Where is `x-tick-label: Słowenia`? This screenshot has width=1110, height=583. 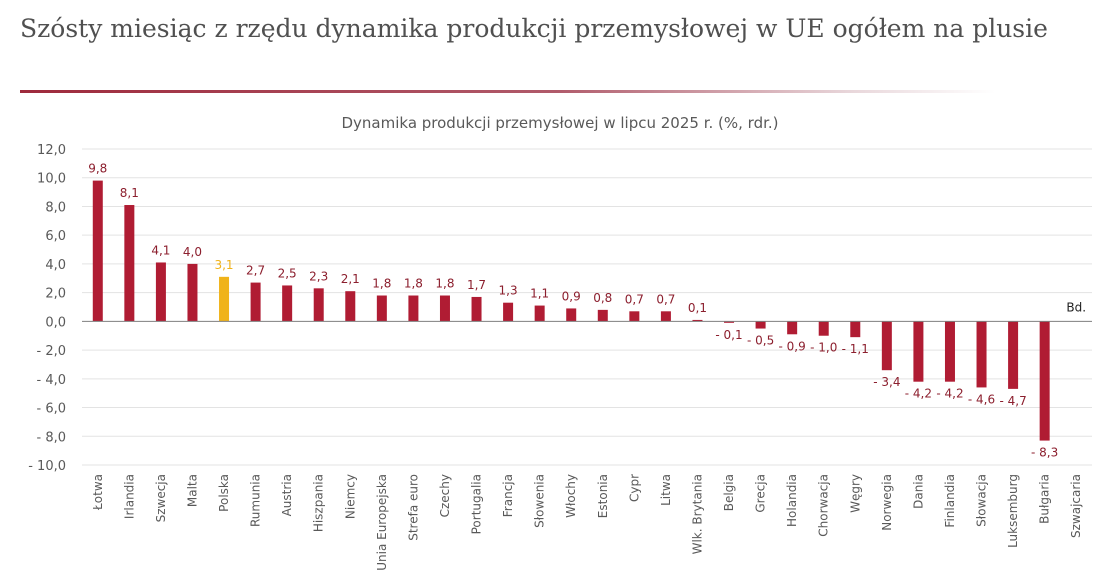 x-tick-label: Słowenia is located at coordinates (540, 501).